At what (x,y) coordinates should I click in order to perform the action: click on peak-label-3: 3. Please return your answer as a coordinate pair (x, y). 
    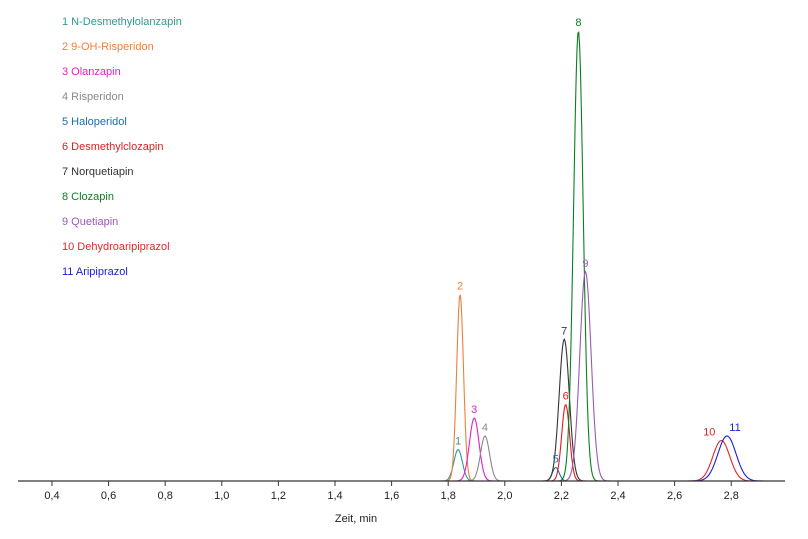
    Looking at the image, I should click on (474, 410).